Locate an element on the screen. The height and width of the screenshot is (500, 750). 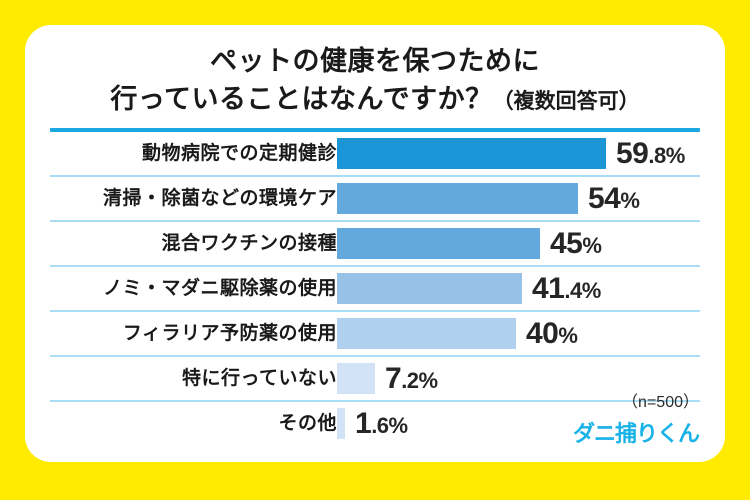
chart-row-inner: 動物病院での定期健診 59.8% is located at coordinates (421, 153).